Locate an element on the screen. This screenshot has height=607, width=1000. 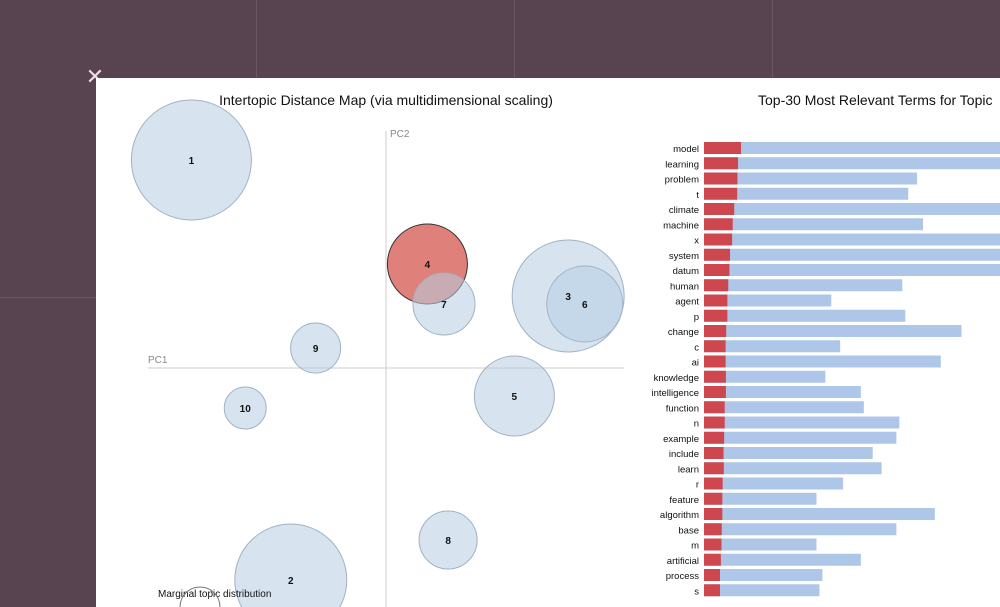
term-label: change is located at coordinates (683, 332).